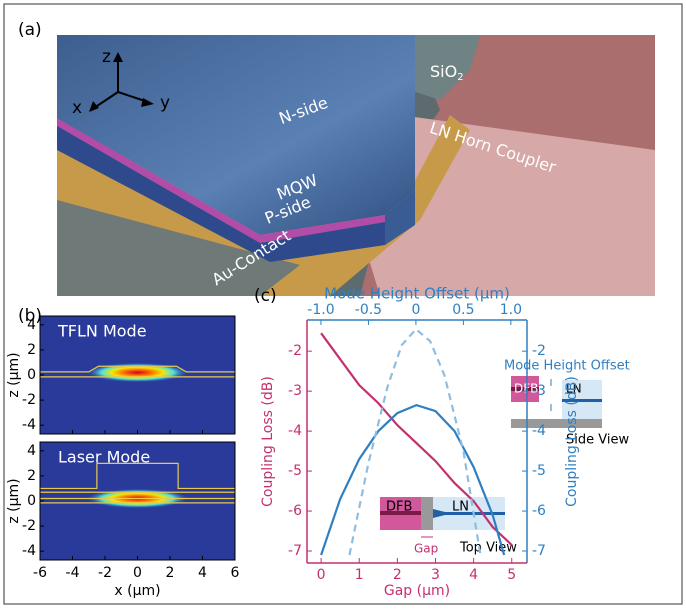 The image size is (686, 612). What do you see at coordinates (539, 551) in the screenshot?
I see `y2-tick-label: -7` at bounding box center [539, 551].